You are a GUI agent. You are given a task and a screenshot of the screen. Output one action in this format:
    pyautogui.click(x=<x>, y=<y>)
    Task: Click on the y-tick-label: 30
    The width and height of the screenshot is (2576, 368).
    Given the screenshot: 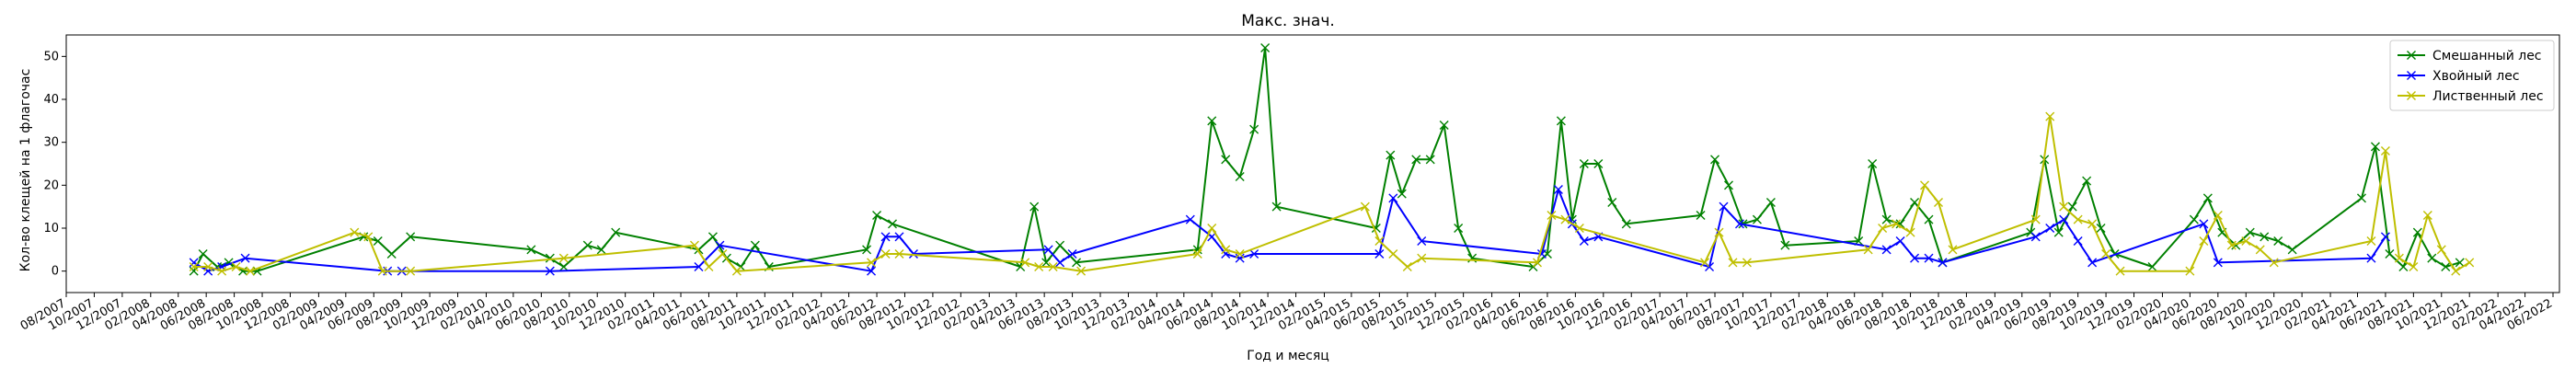 What is the action you would take?
    pyautogui.click(x=51, y=143)
    